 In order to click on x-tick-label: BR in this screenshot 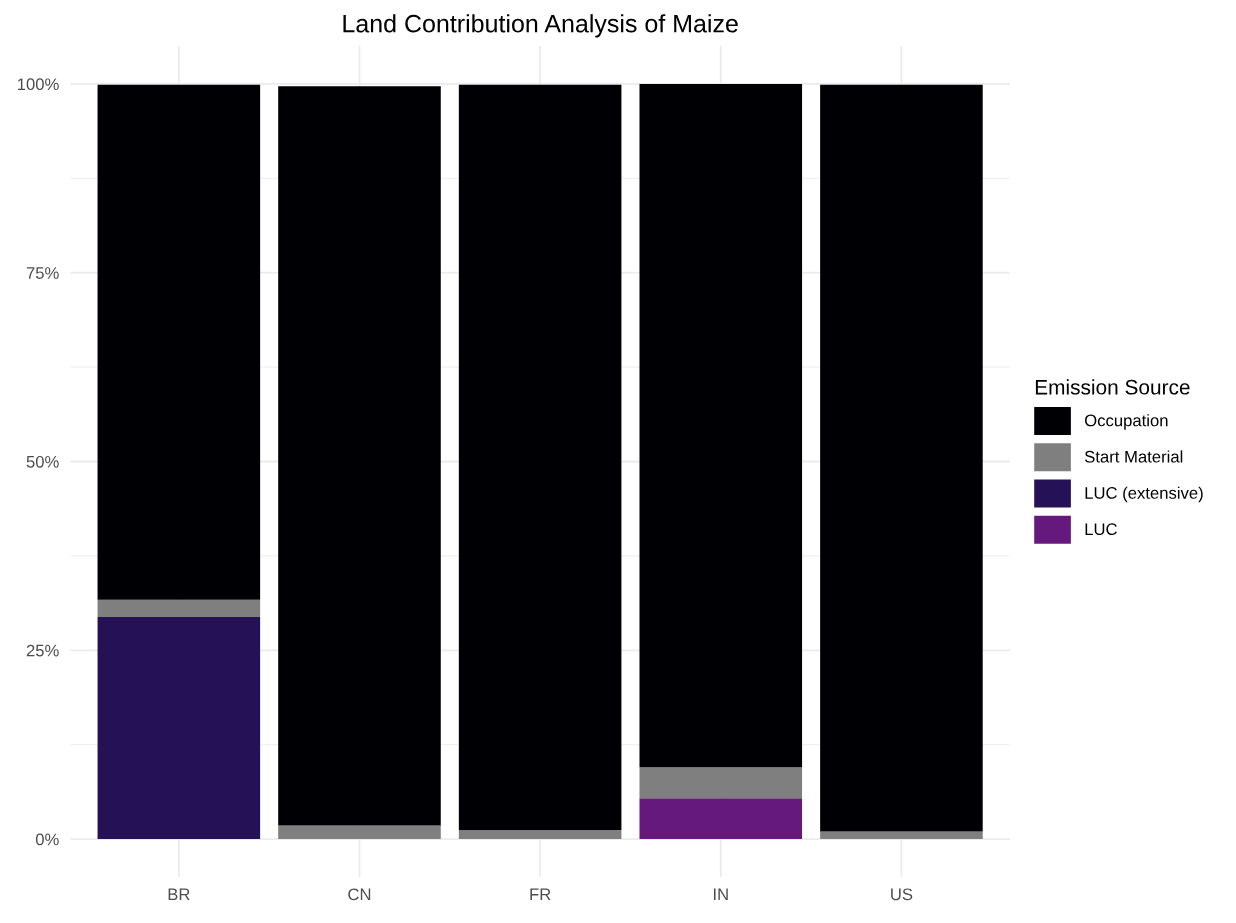, I will do `click(179, 894)`.